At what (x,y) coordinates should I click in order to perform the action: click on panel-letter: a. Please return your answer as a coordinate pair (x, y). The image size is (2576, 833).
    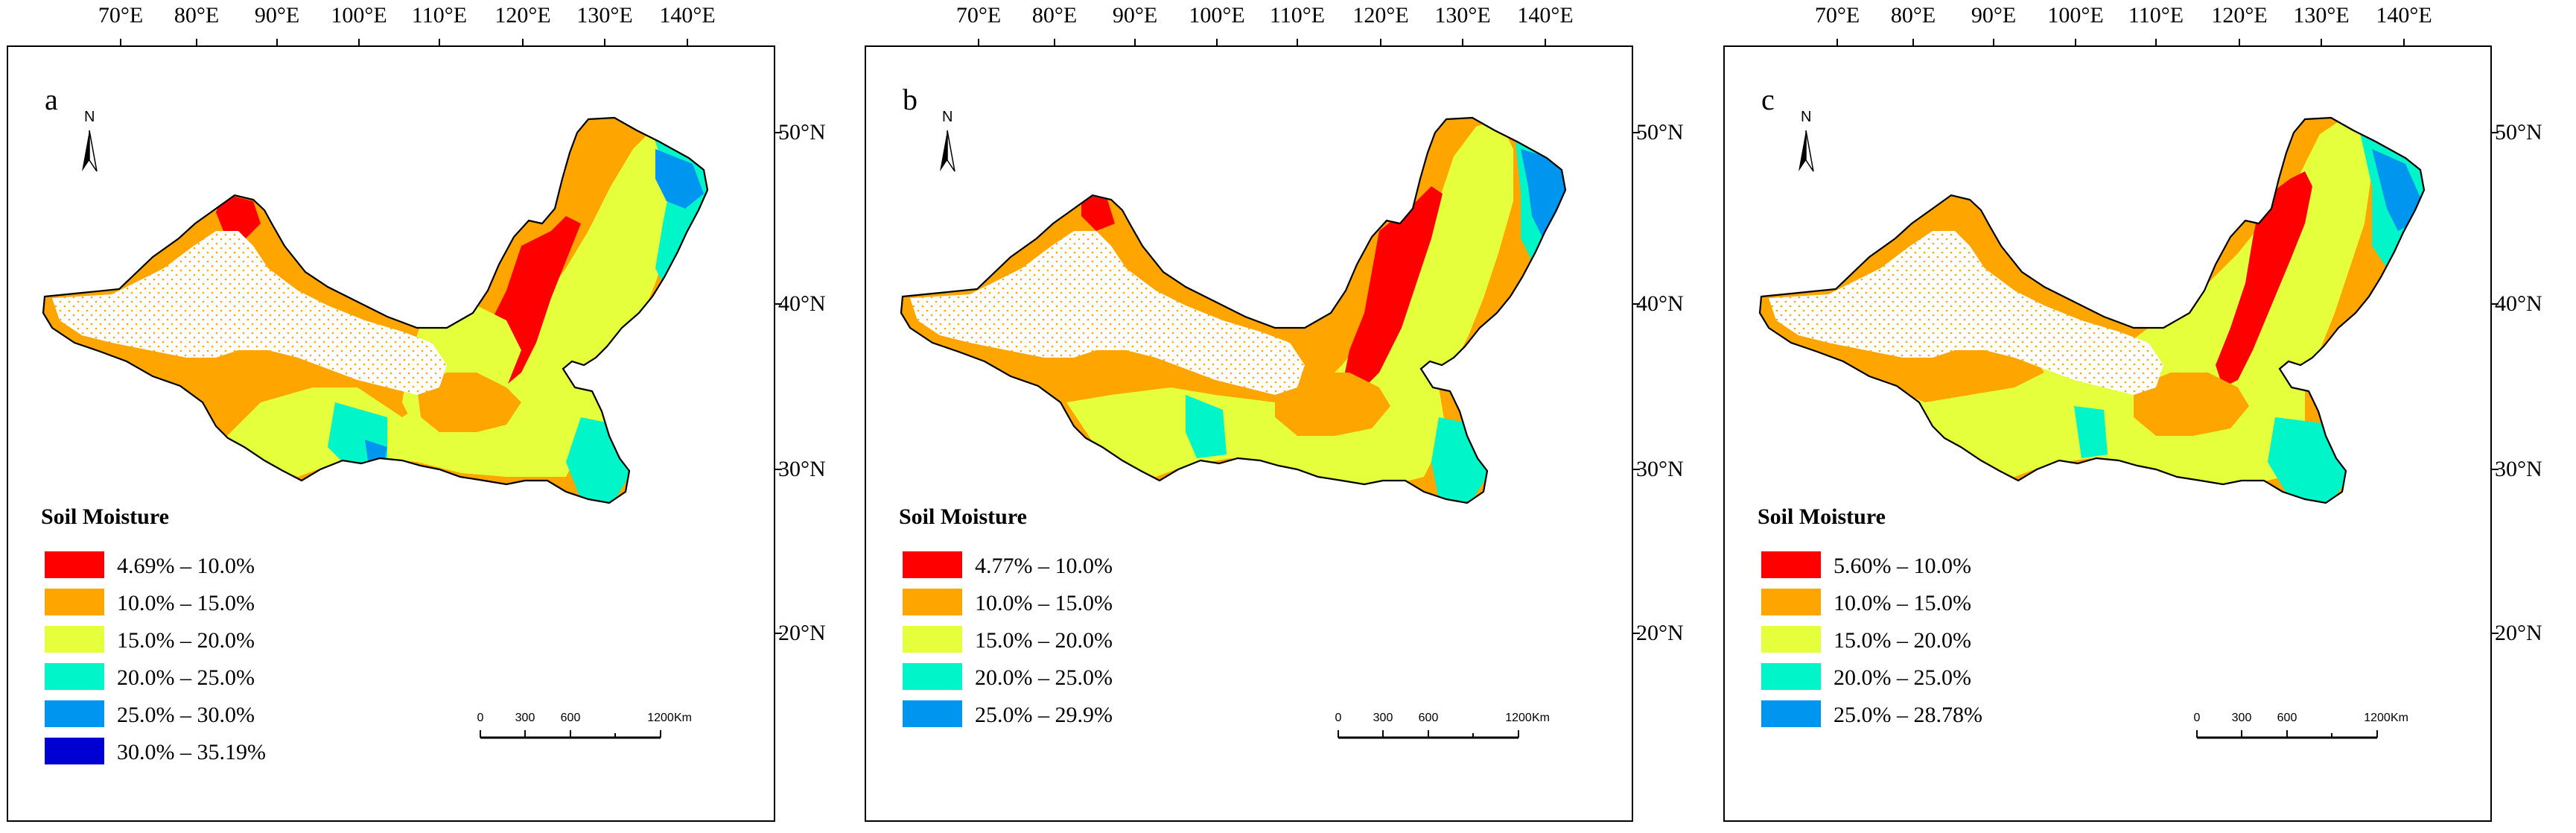
    Looking at the image, I should click on (51, 99).